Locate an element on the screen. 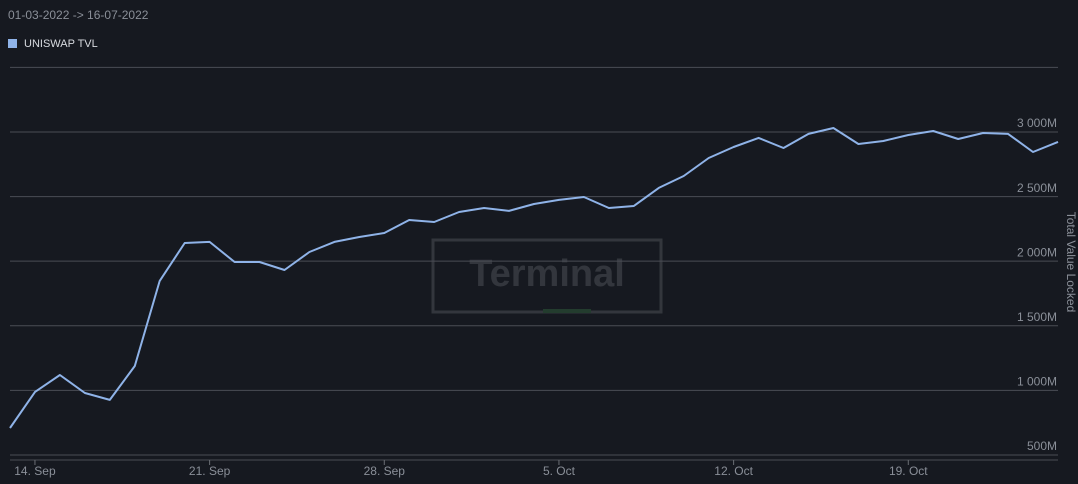 The image size is (1078, 484). x-tick-label: 14. Sep is located at coordinates (35, 471).